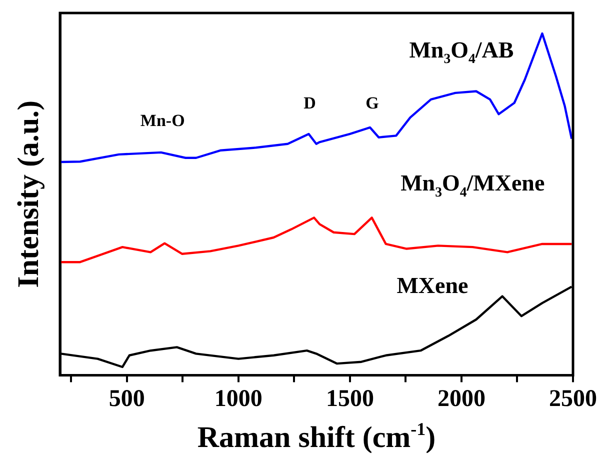  Describe the element at coordinates (432, 285) in the screenshot. I see `series-label: MXene` at that location.